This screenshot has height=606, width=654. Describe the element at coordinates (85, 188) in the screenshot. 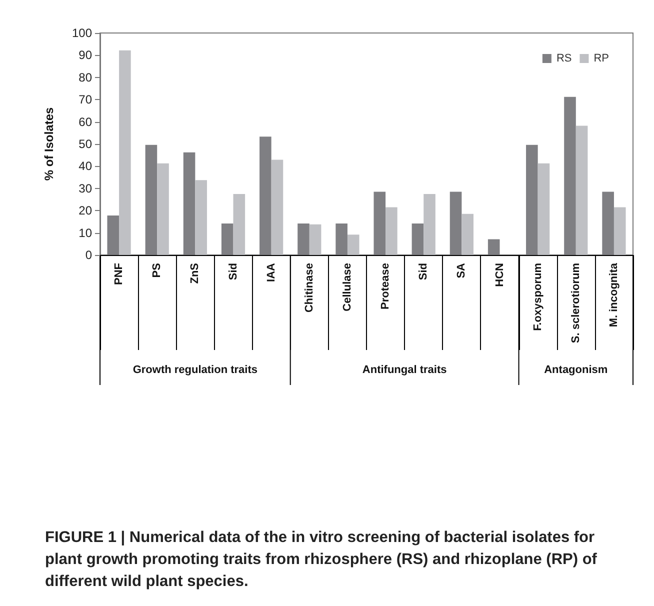

I see `y-tick-label: 30` at that location.